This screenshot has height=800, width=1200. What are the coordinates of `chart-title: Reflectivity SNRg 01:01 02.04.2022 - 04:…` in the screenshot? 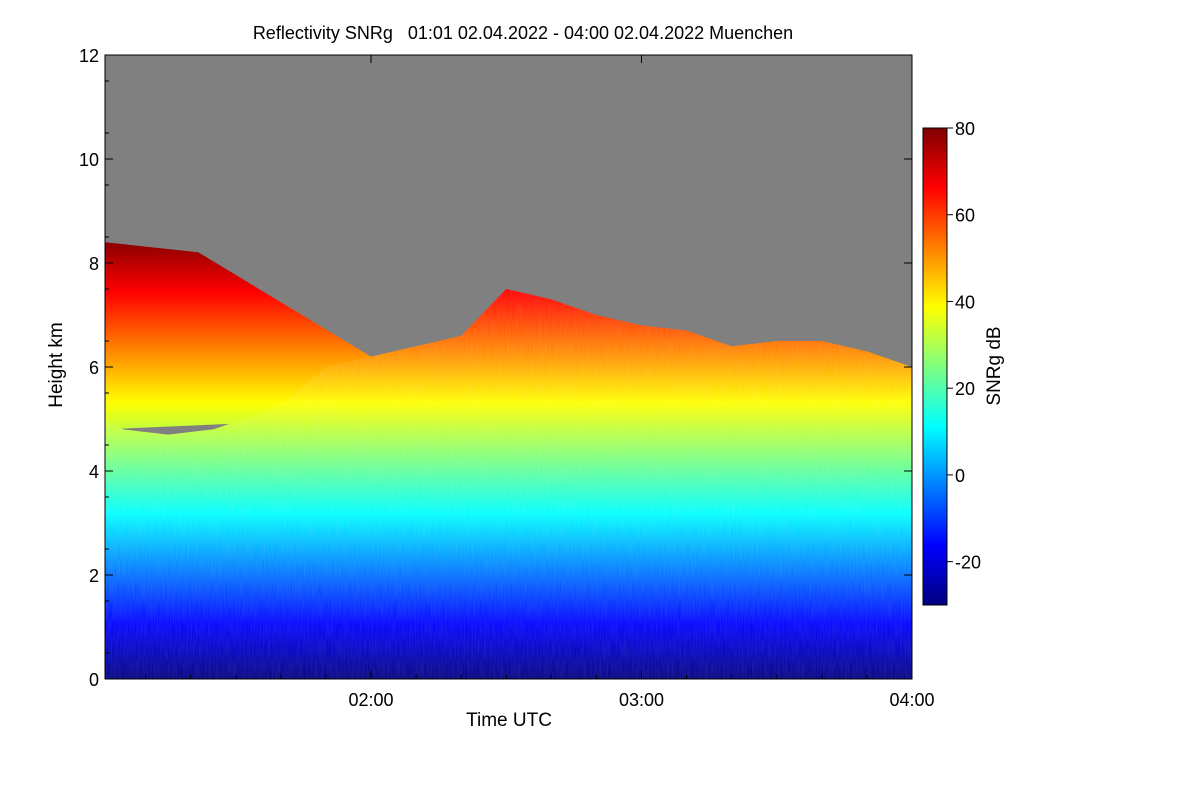 It's located at (523, 33).